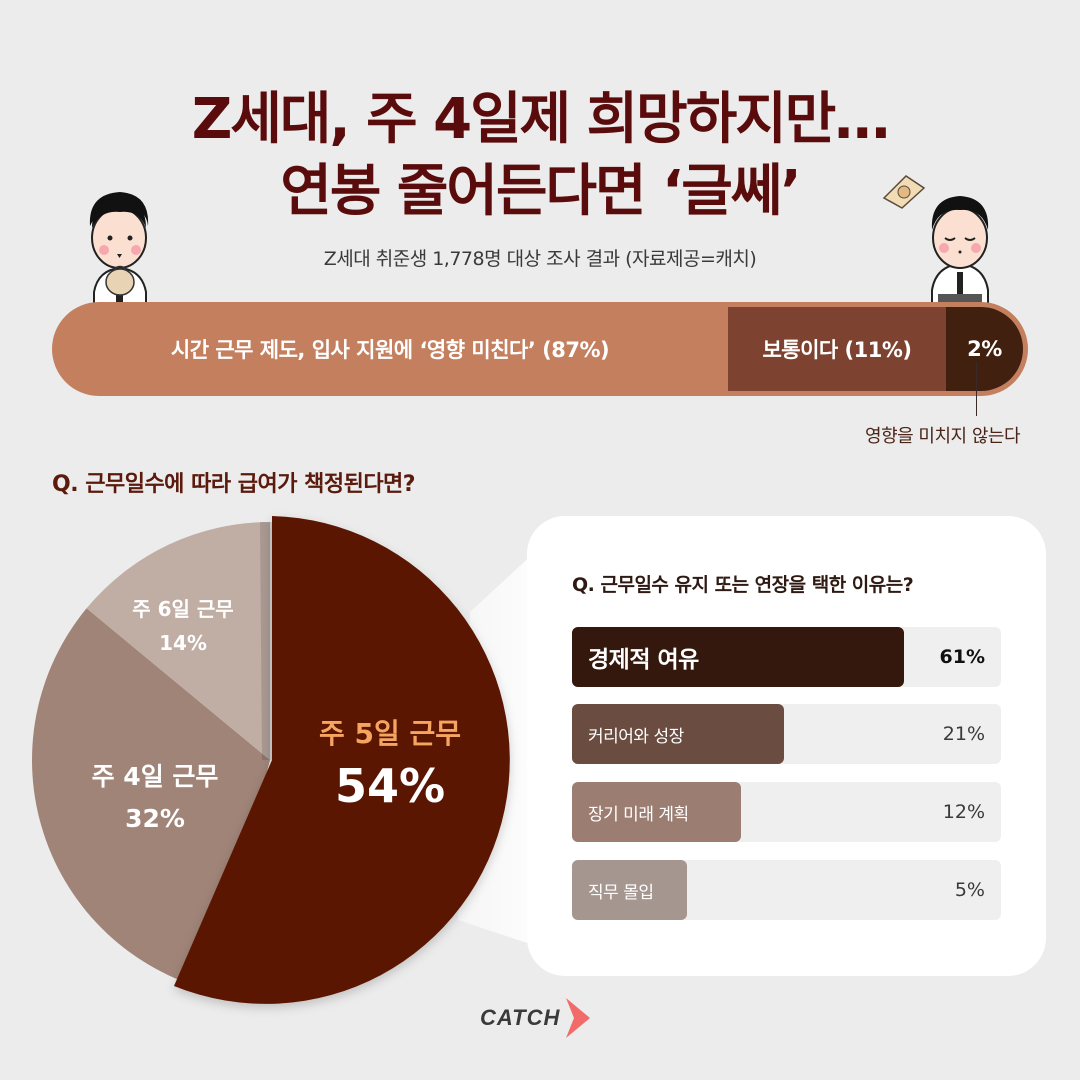 Image resolution: width=1080 pixels, height=1080 pixels. Describe the element at coordinates (786, 734) in the screenshot. I see `reason-bar-career: 커리어와 성장 21%` at that location.